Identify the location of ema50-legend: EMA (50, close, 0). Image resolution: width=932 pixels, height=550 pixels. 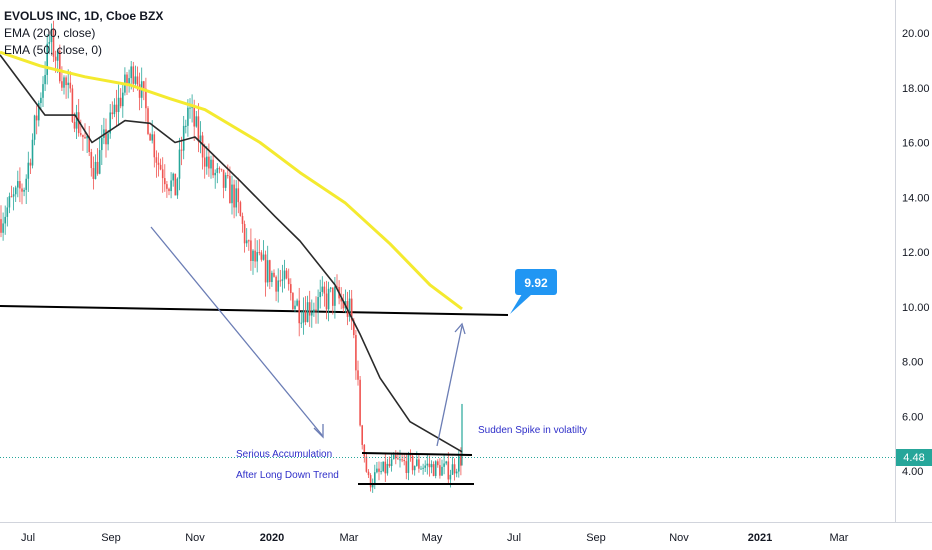
(53, 50).